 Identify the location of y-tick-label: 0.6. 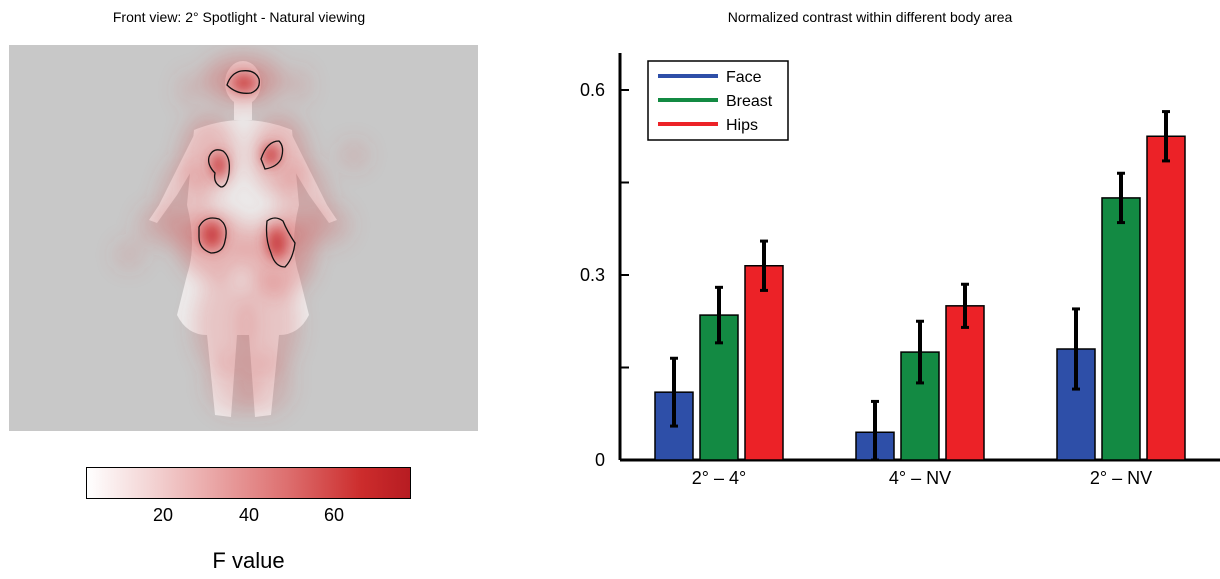
(592, 90).